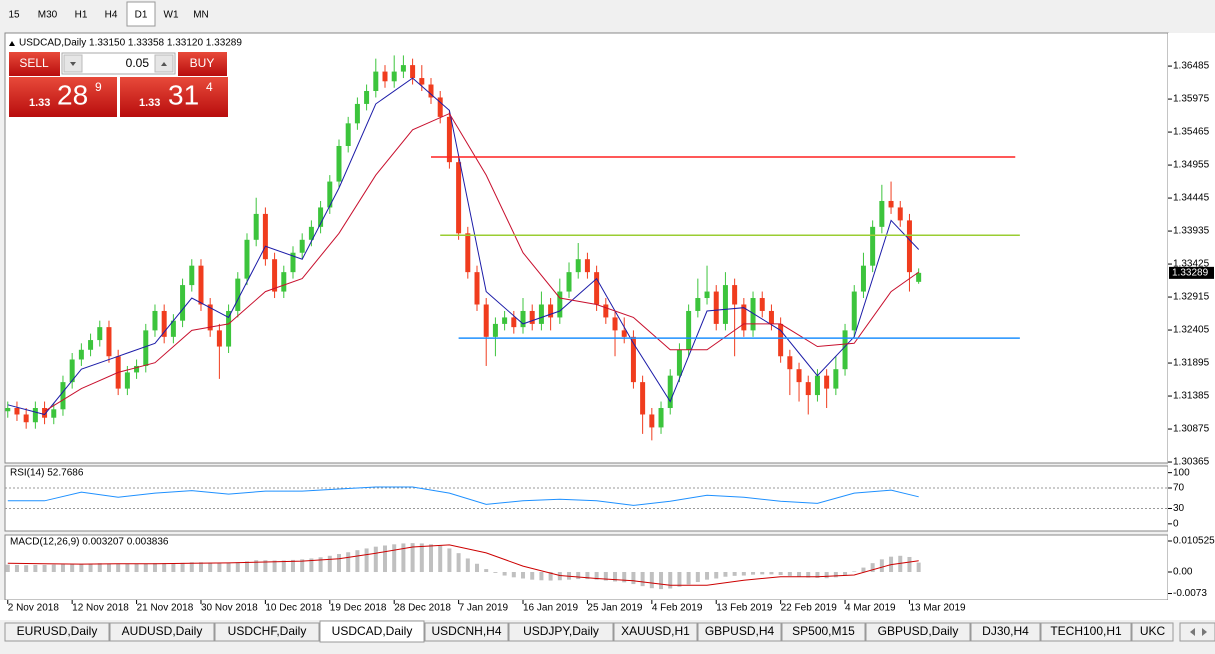 The width and height of the screenshot is (1215, 654). What do you see at coordinates (47, 473) in the screenshot?
I see `panel-title: RSI(14) 52.7686` at bounding box center [47, 473].